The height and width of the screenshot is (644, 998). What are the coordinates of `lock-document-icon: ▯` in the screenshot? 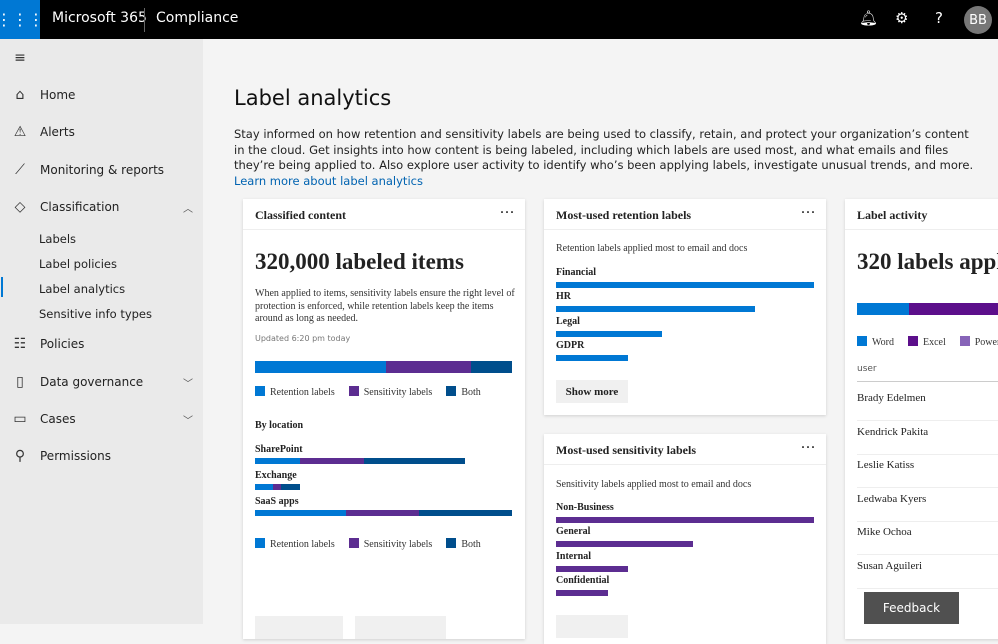 It's located at (20, 382).